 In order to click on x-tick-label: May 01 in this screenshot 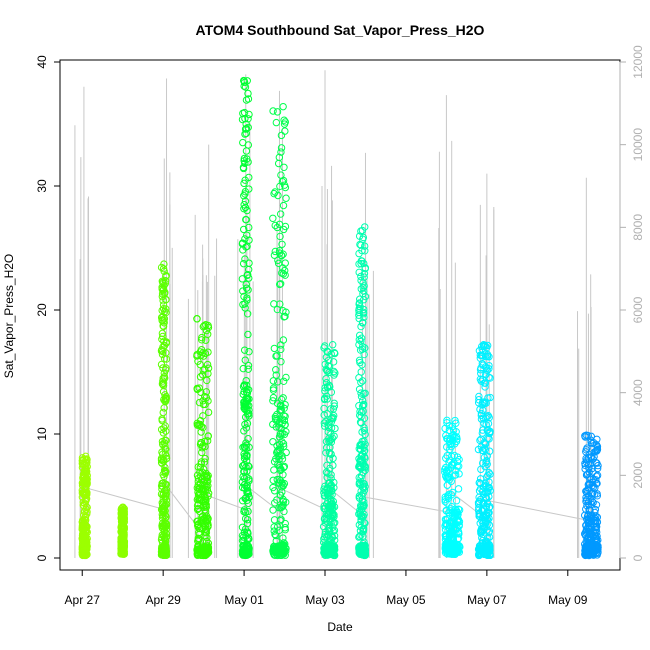, I will do `click(244, 600)`.